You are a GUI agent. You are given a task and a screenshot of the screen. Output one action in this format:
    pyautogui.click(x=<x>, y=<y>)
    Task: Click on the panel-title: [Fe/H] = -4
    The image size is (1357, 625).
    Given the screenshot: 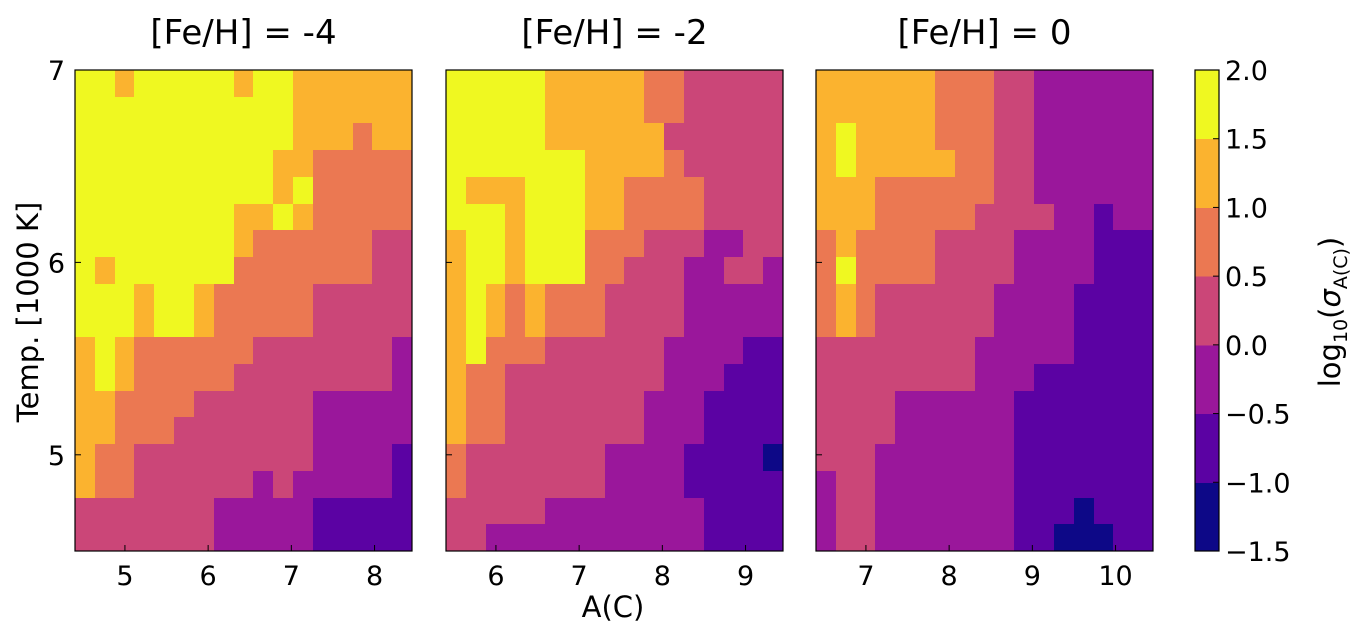 What is the action you would take?
    pyautogui.click(x=243, y=33)
    